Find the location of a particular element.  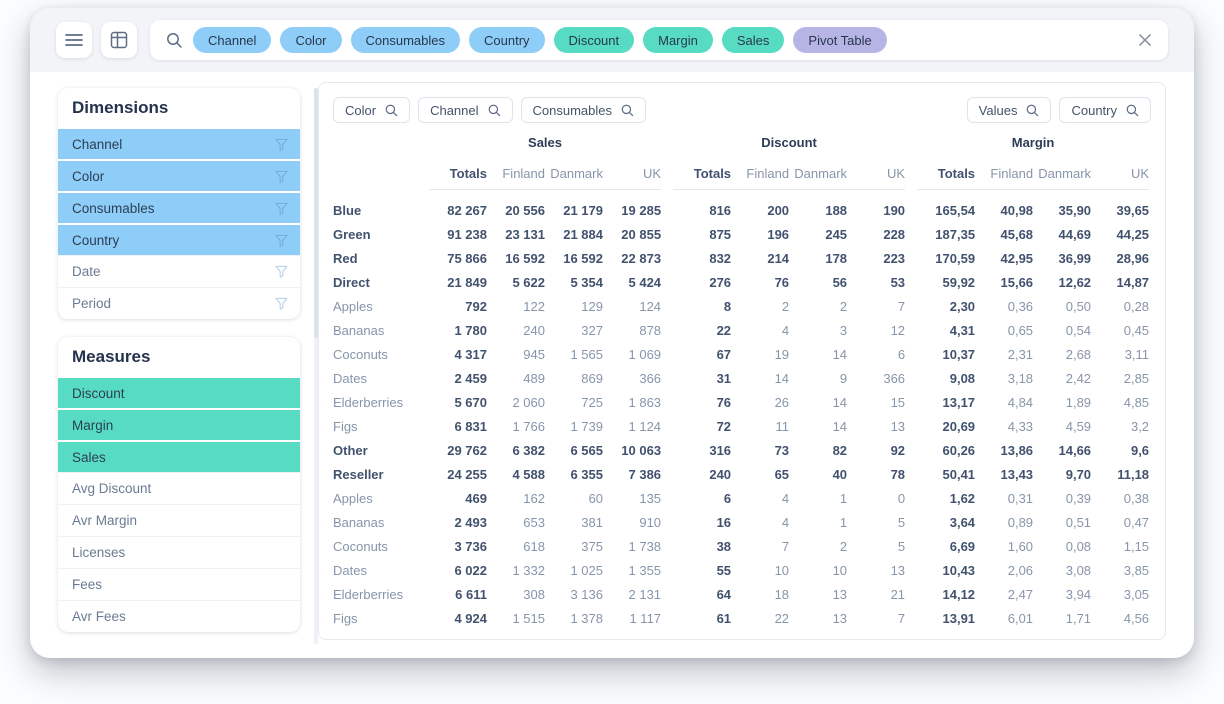

cell-discount-totals: 276 is located at coordinates (720, 282).